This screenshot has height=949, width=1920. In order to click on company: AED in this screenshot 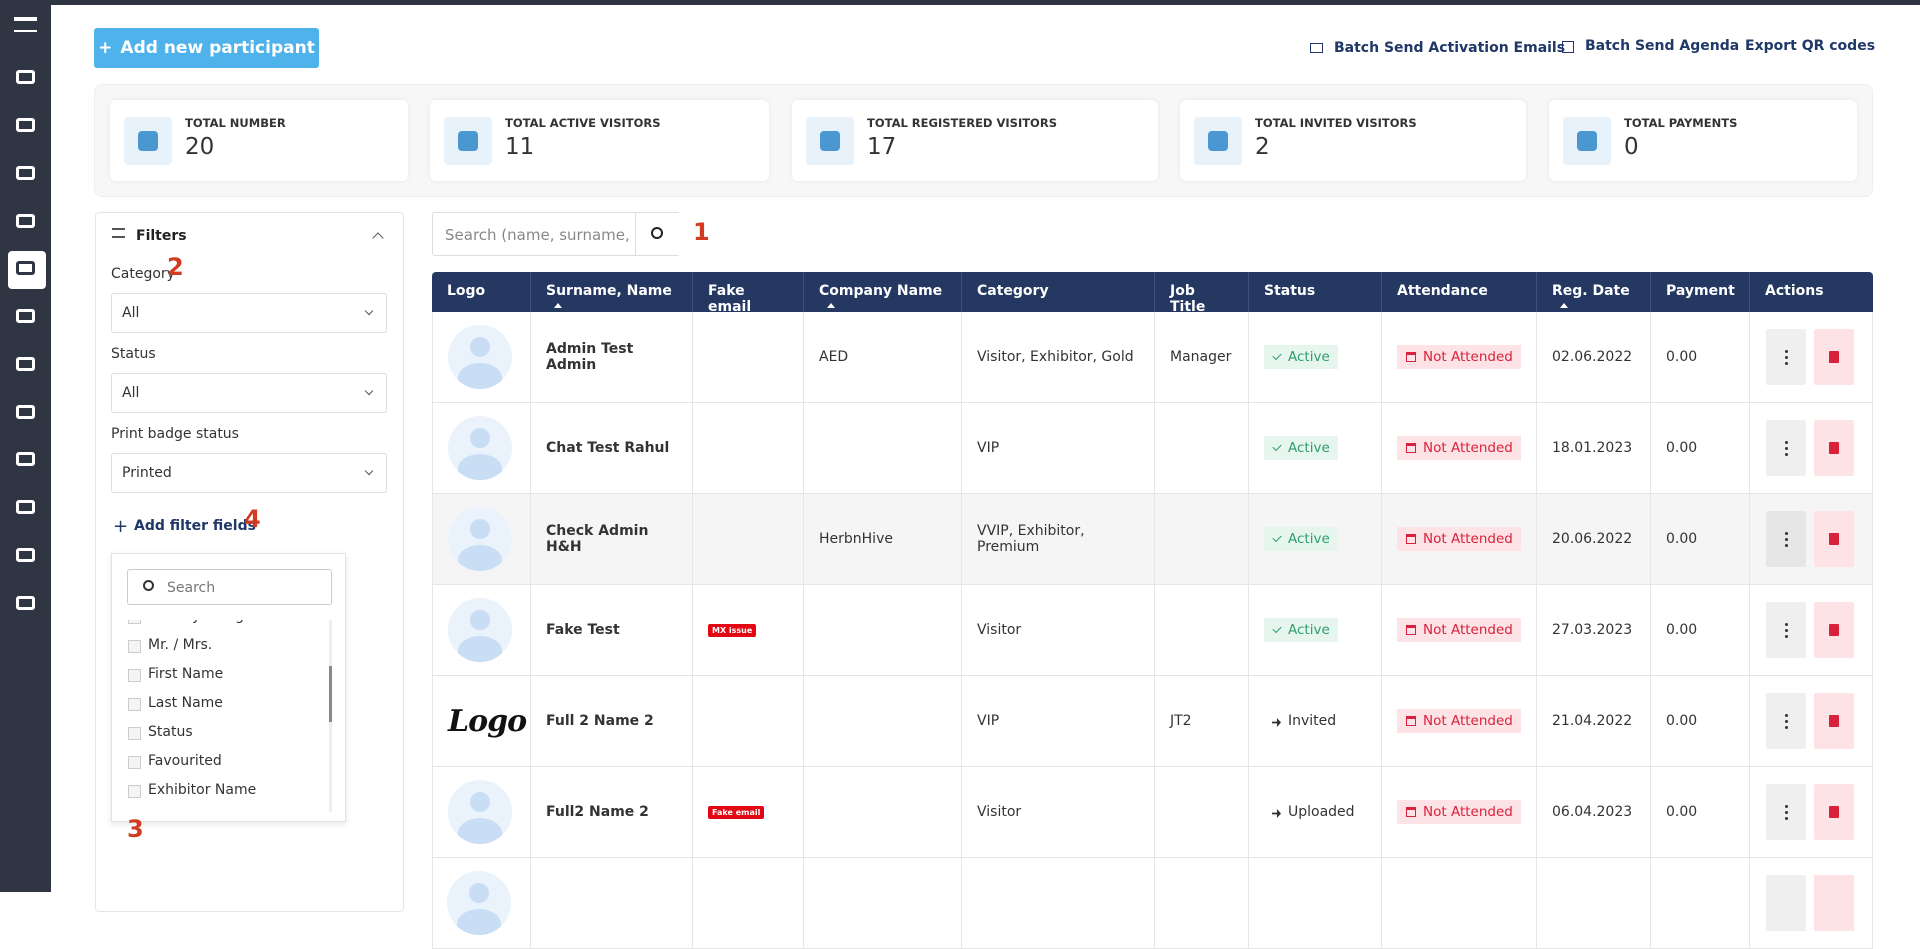, I will do `click(834, 357)`.